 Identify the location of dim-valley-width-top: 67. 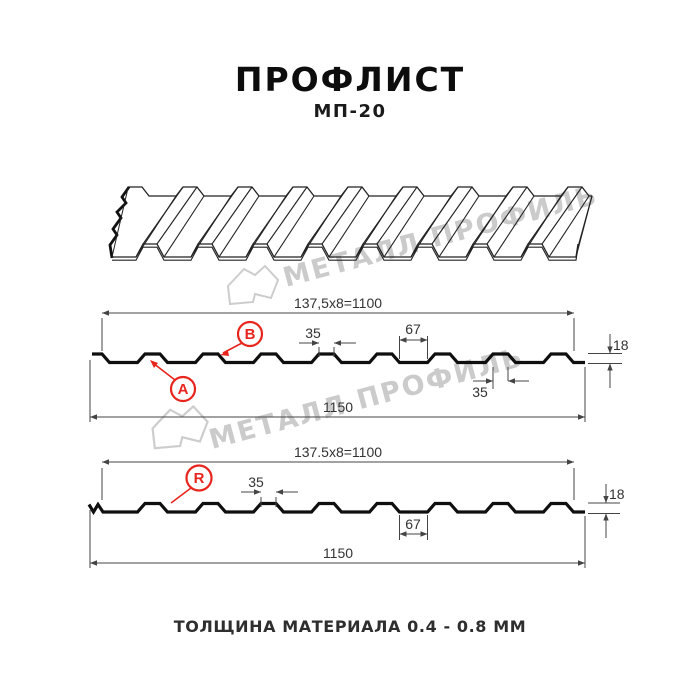
(413, 329).